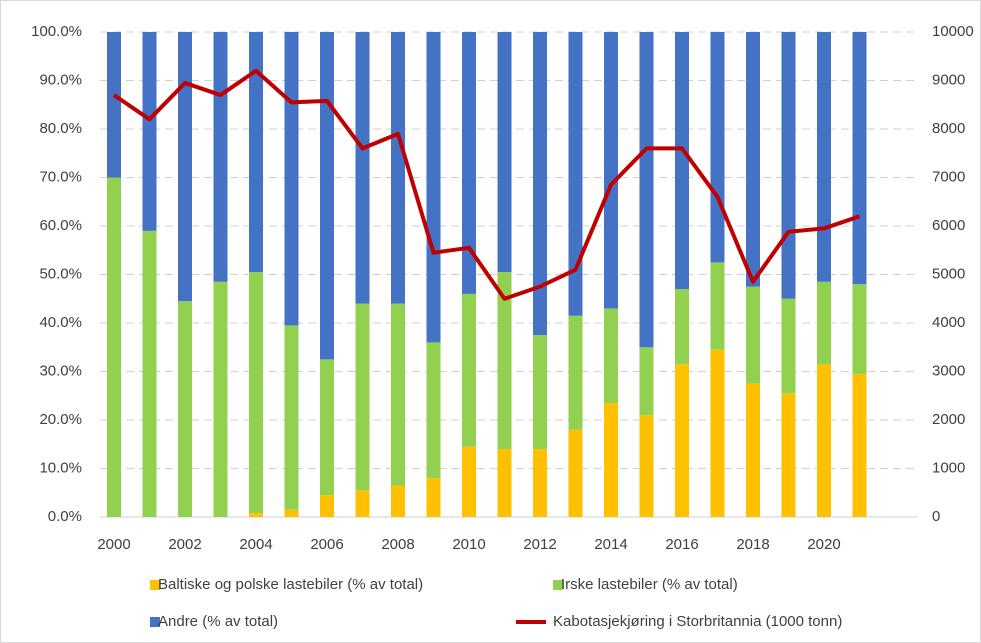 This screenshot has width=981, height=643. Describe the element at coordinates (184, 544) in the screenshot. I see `x-tick-label: 2002` at that location.